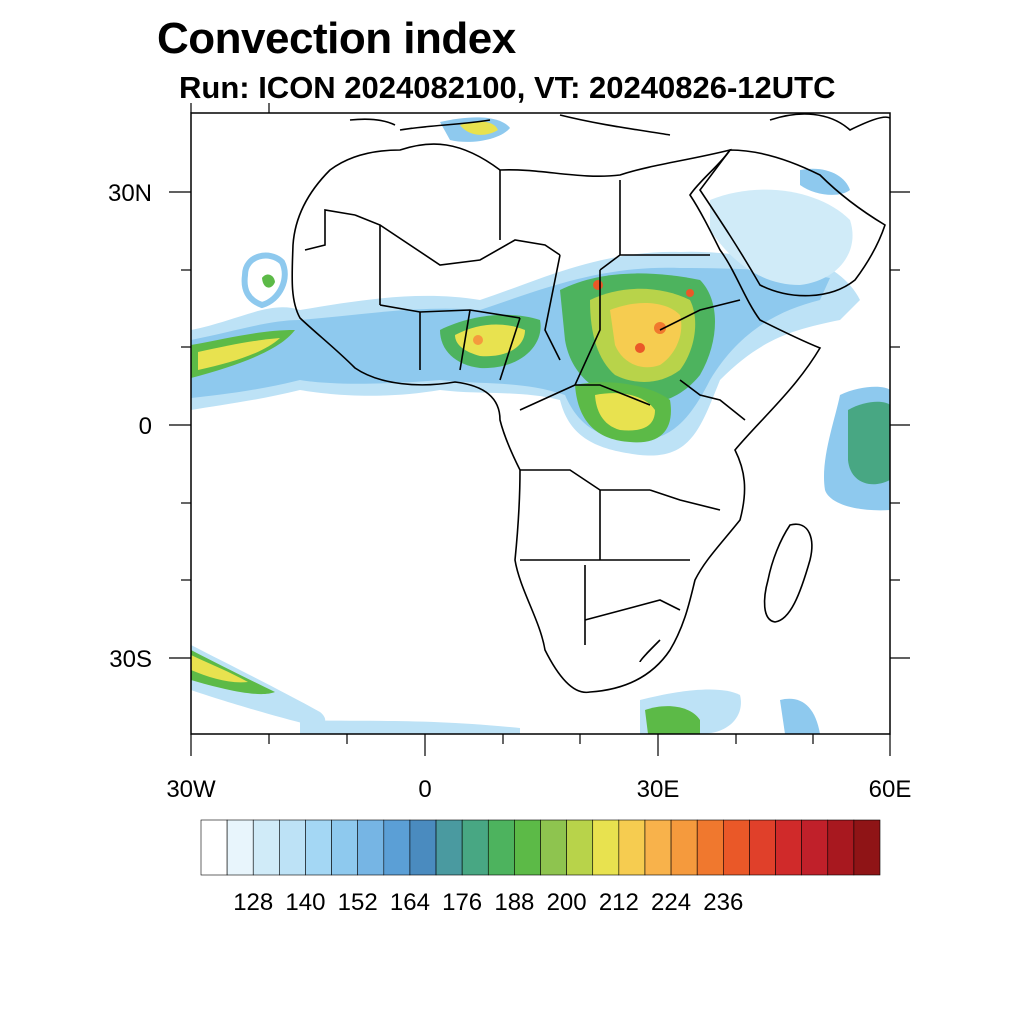 The width and height of the screenshot is (1024, 1024). What do you see at coordinates (658, 789) in the screenshot?
I see `lon-label-30e: 30E` at bounding box center [658, 789].